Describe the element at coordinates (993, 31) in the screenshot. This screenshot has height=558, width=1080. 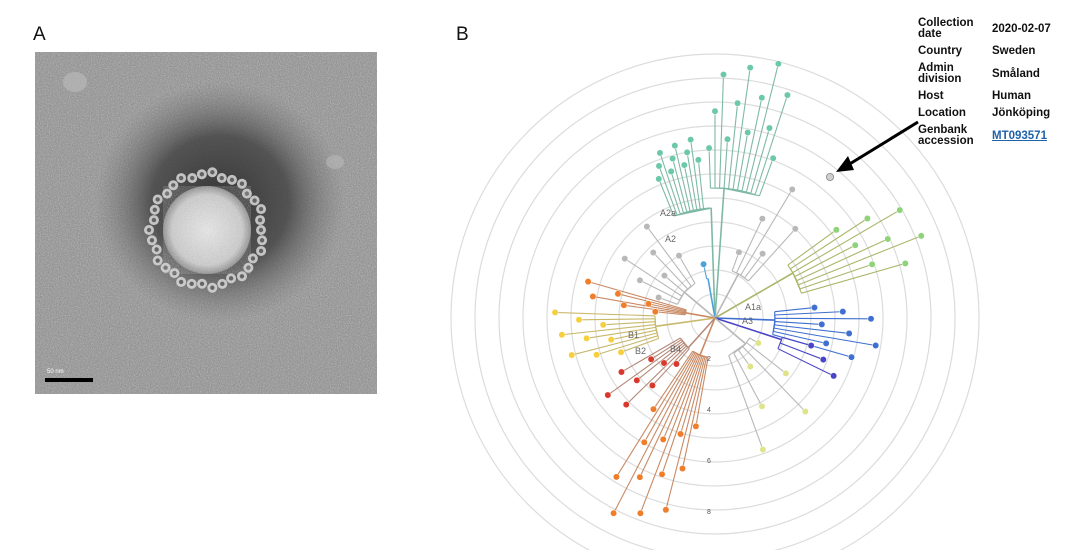
I see `metadata-row-collection-date: Collection date 2020-02-07` at that location.